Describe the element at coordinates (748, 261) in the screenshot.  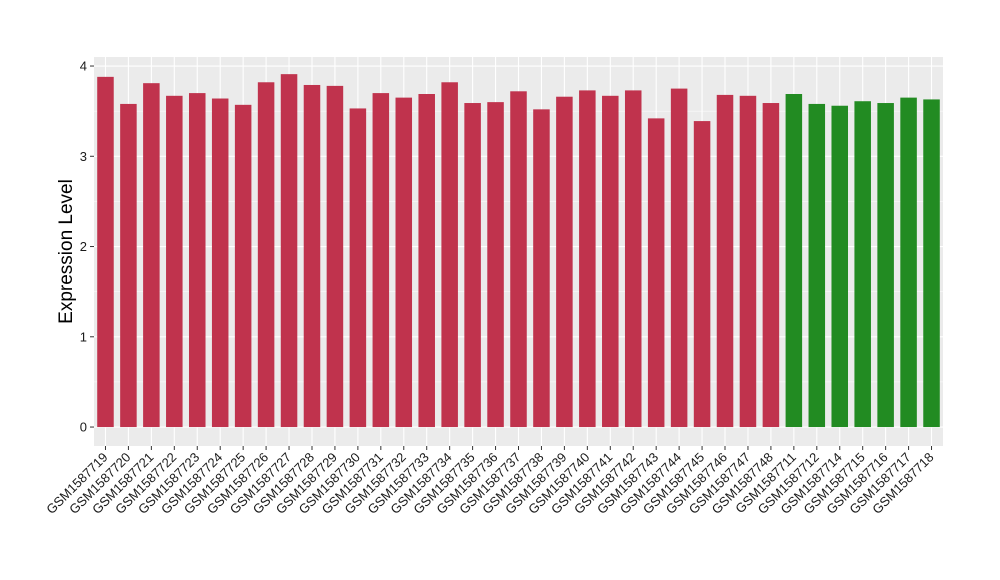
I see `bar-GSM1587747` at that location.